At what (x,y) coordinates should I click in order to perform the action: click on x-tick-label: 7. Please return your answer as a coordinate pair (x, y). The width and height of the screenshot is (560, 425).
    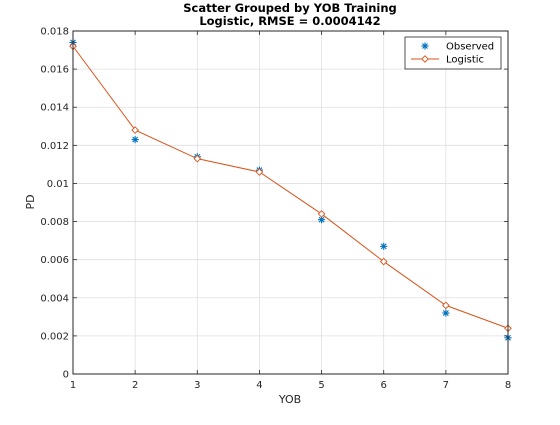
    Looking at the image, I should click on (446, 385).